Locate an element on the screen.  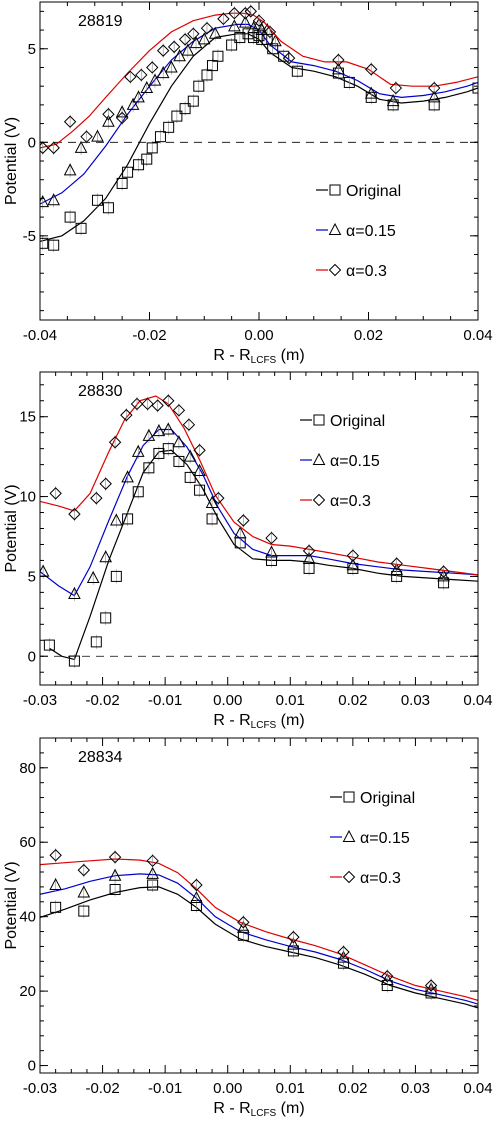
shot-number-label: 28830 is located at coordinates (100, 391).